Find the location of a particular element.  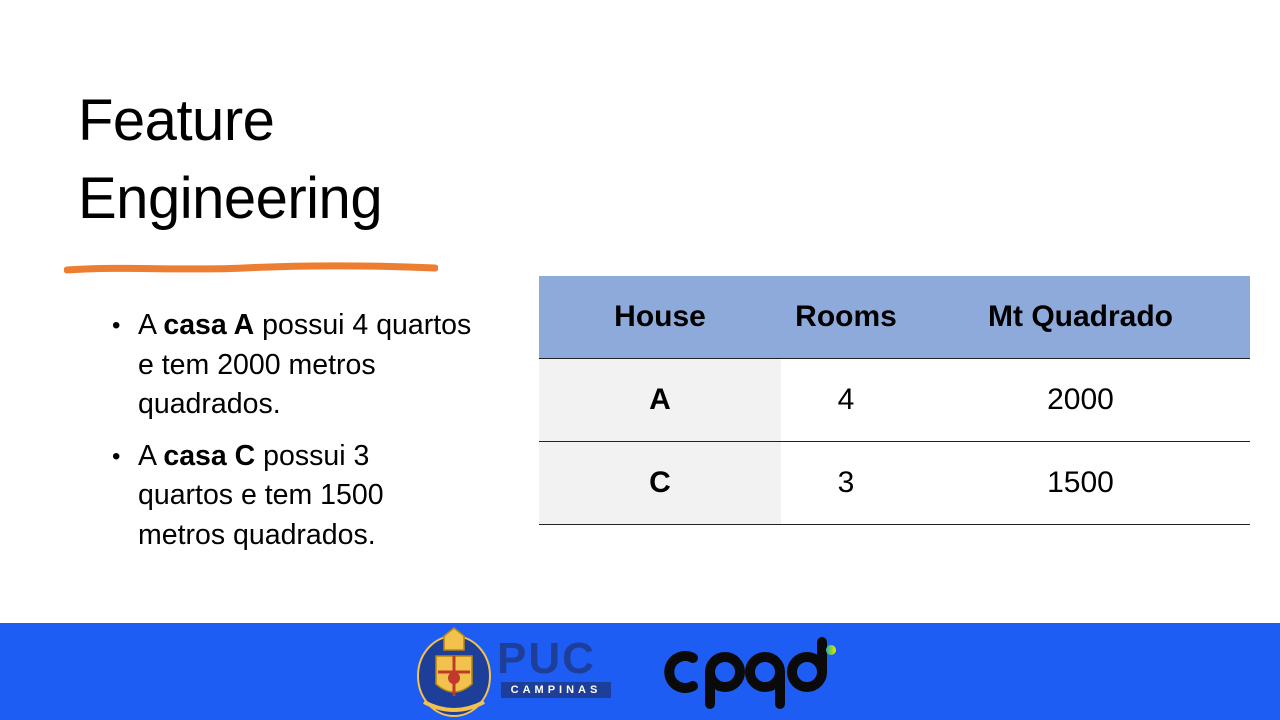

cell-mt-quadrado: 1500 is located at coordinates (1080, 483).